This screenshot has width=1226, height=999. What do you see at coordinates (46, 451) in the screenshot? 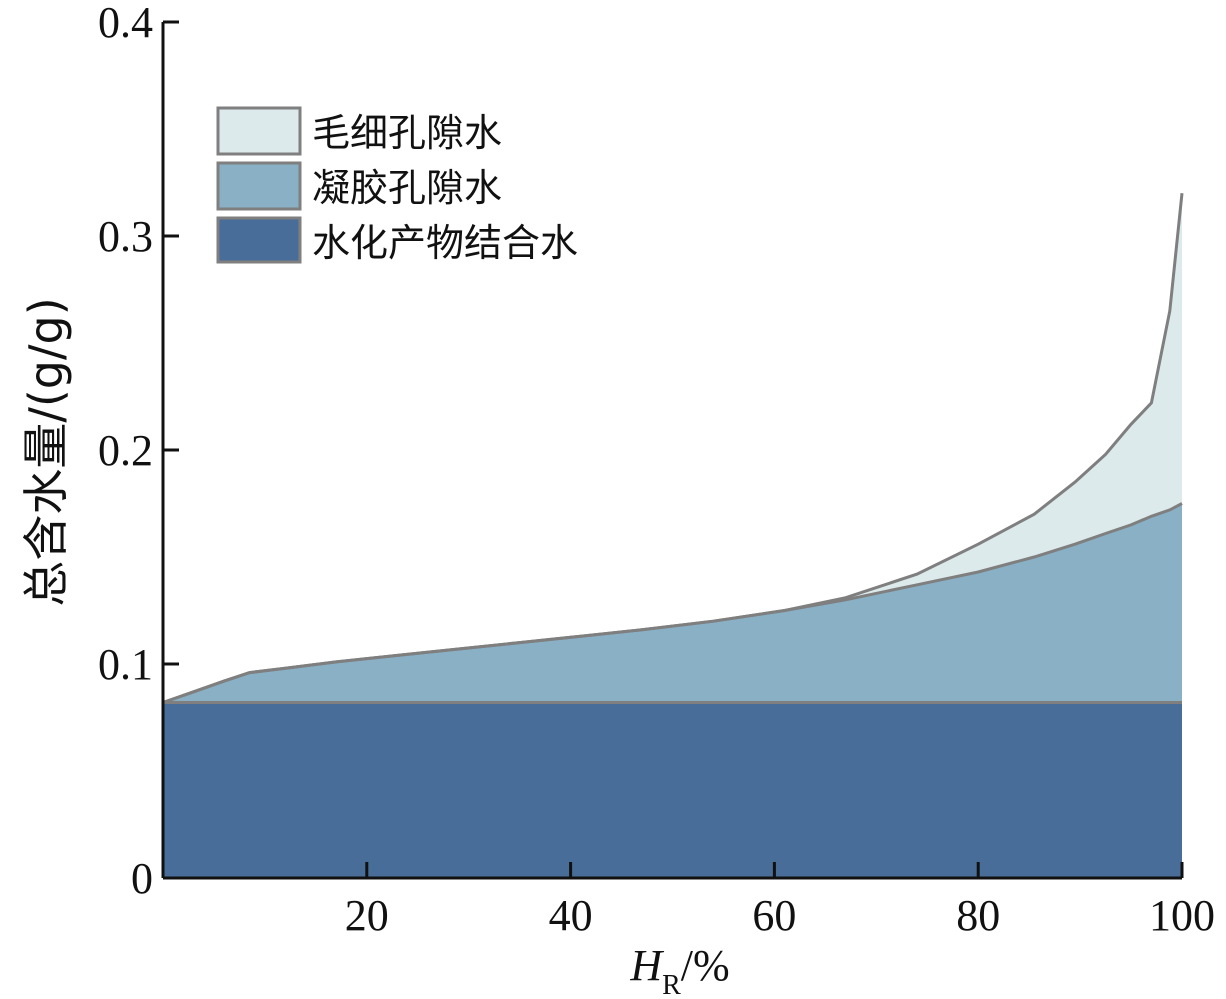
I see `y-axis-title: 总含水量/(g/g)` at bounding box center [46, 451].